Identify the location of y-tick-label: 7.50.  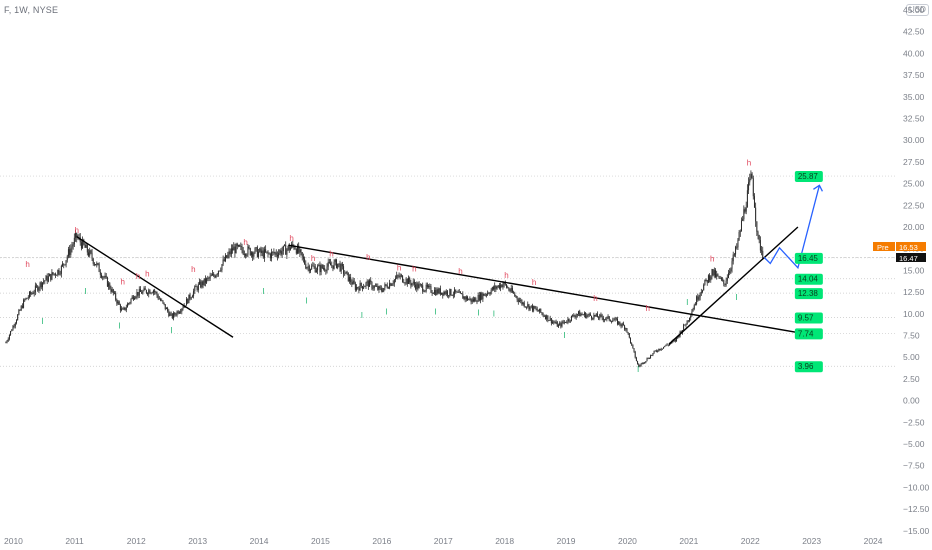
(911, 336).